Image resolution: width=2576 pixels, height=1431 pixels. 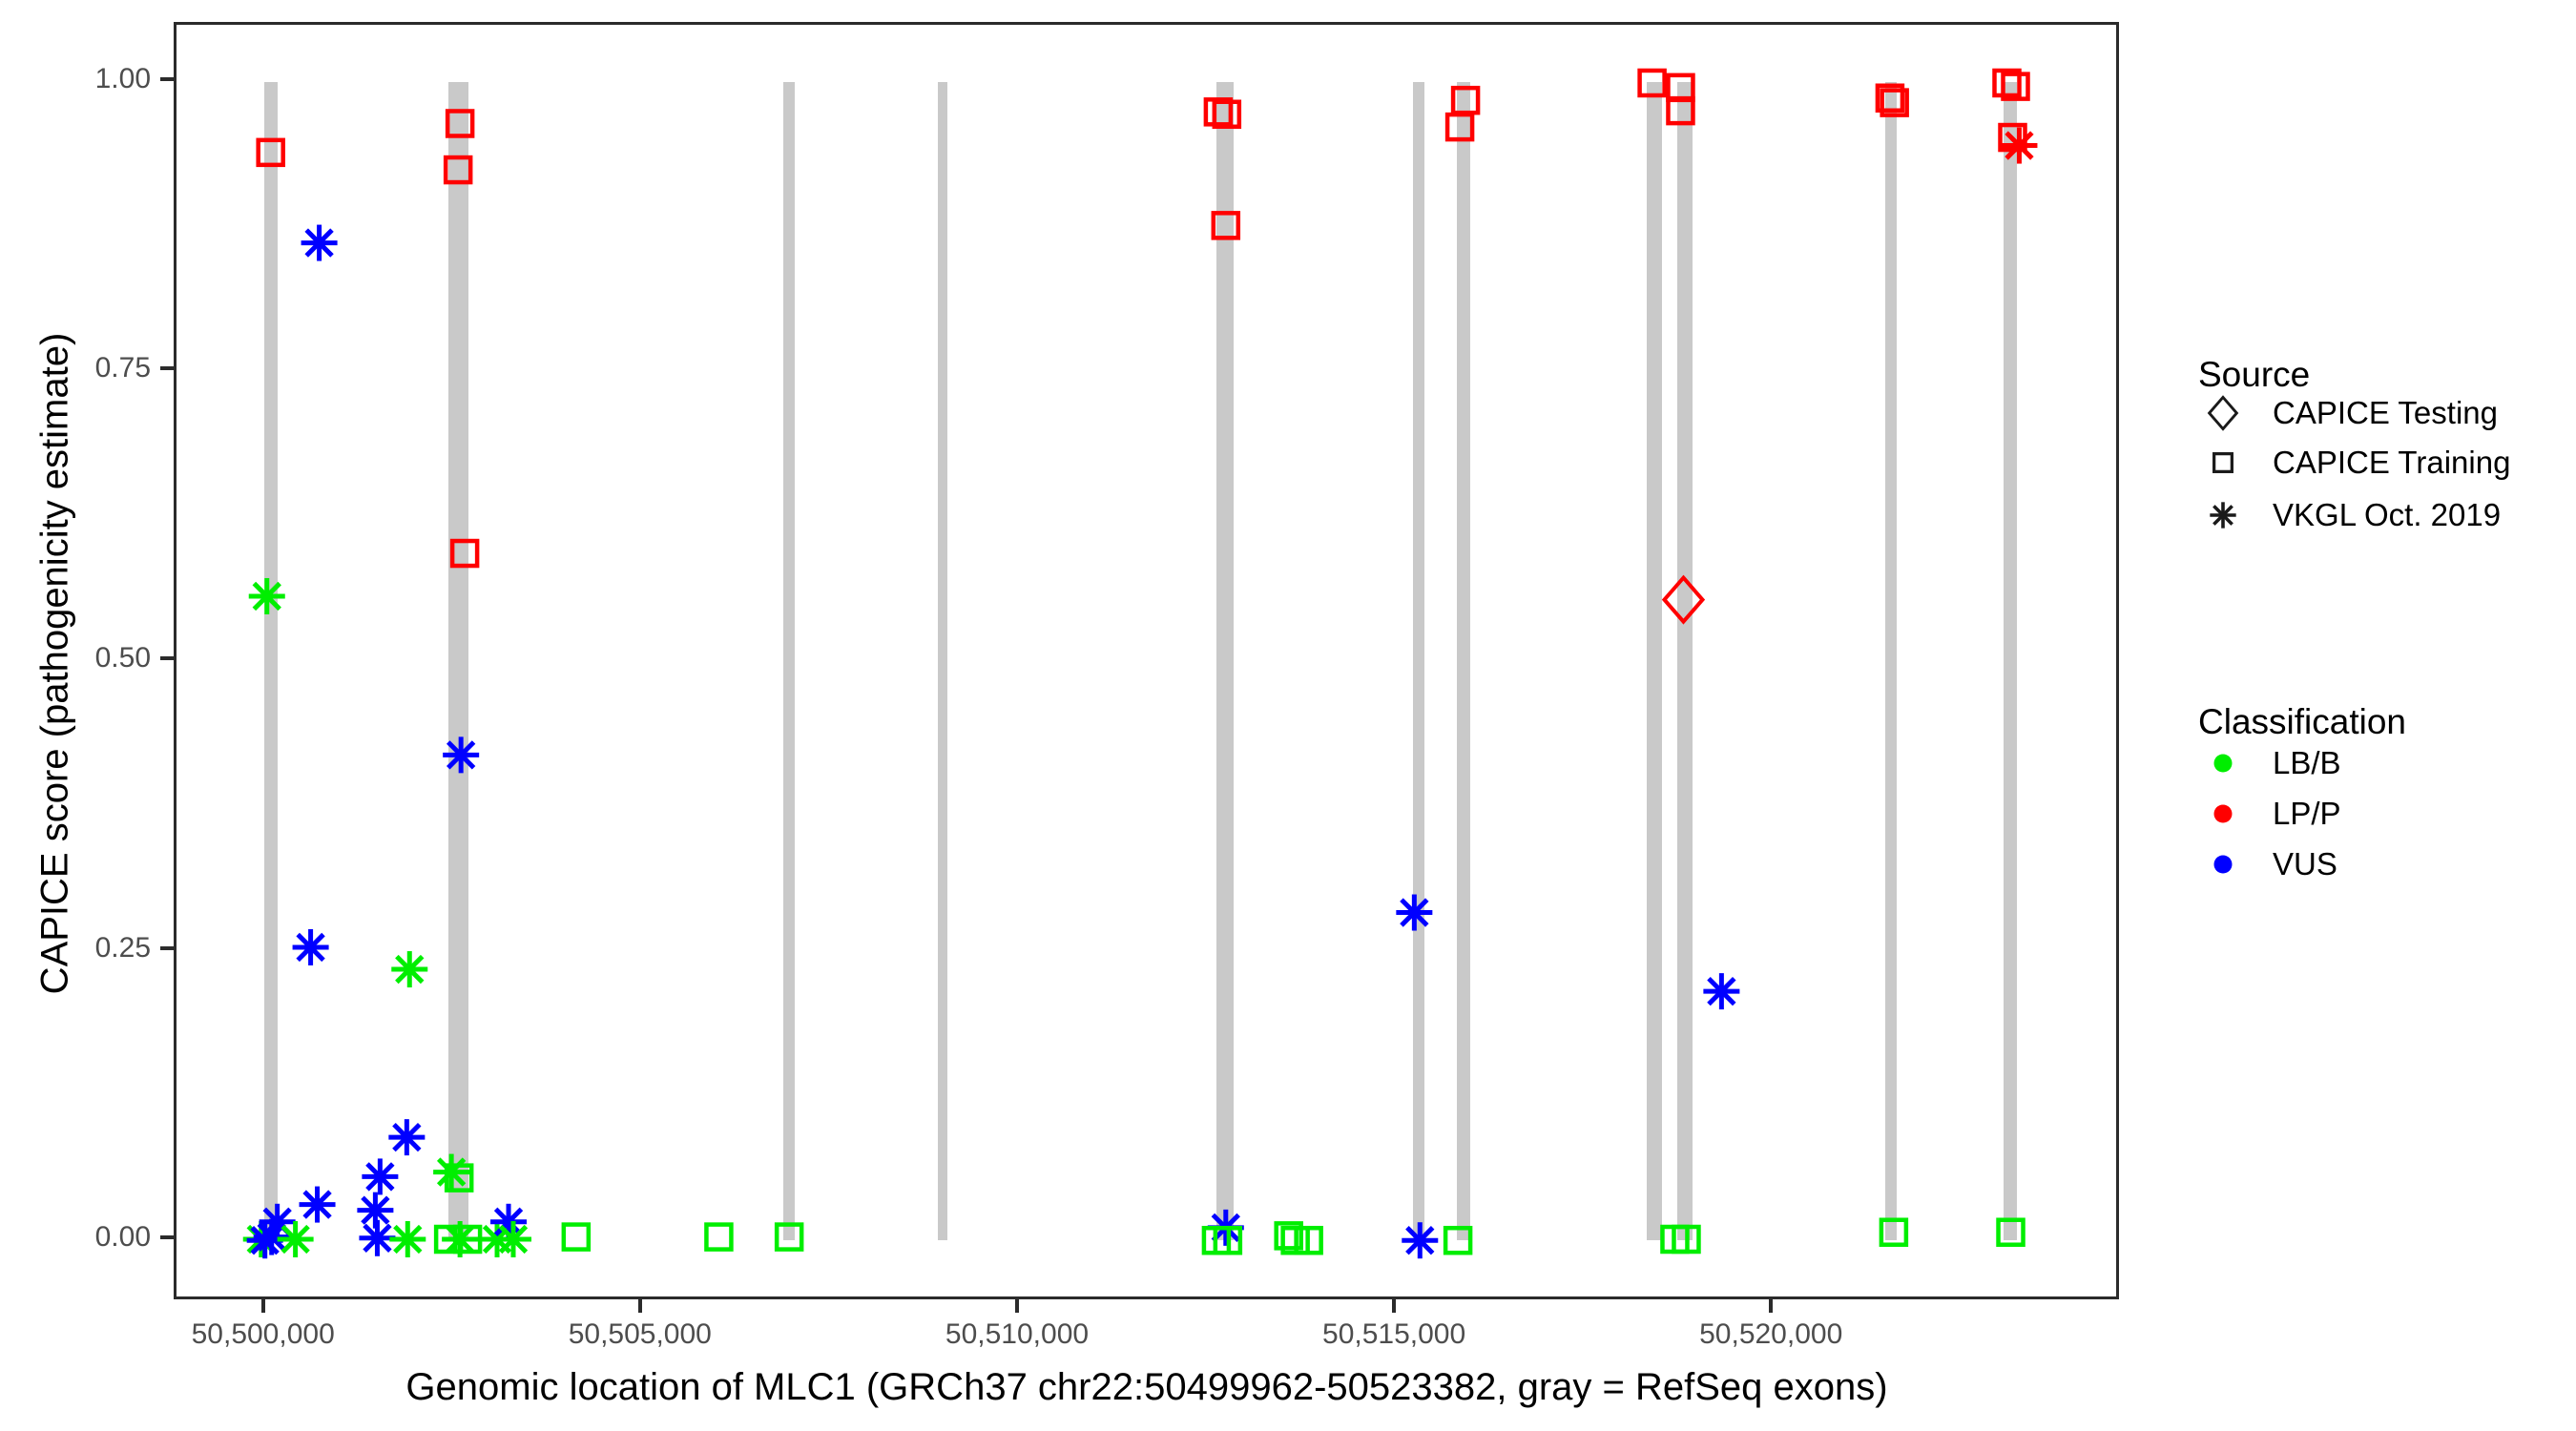 I want to click on square-marker, so click(x=2222, y=462).